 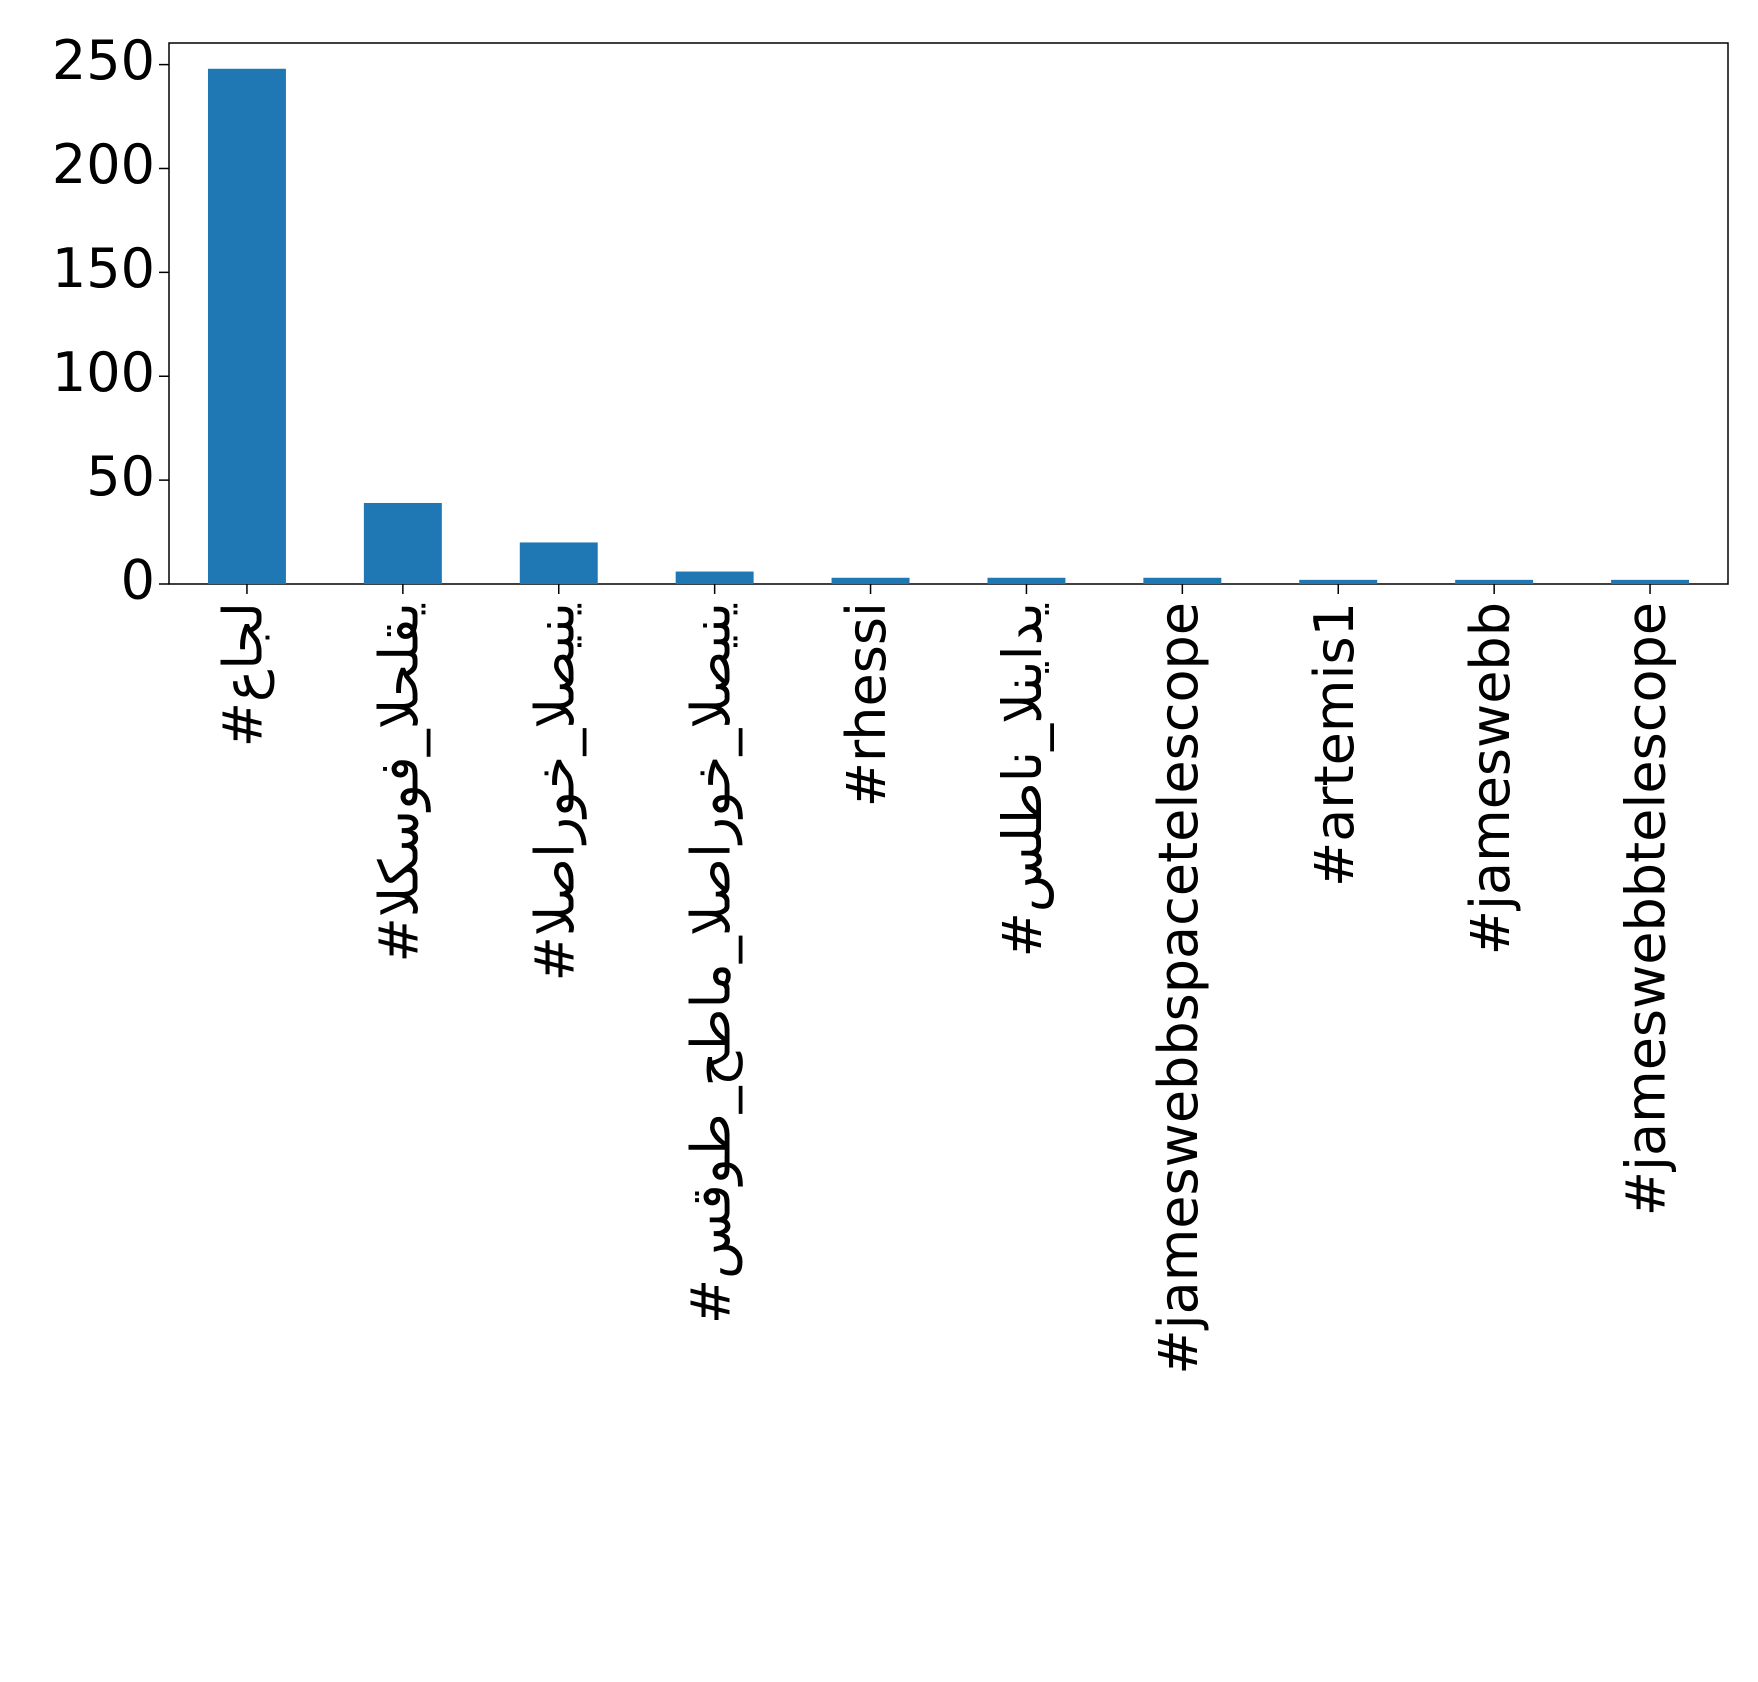 What do you see at coordinates (103, 164) in the screenshot?
I see `y-tick-label: 200` at bounding box center [103, 164].